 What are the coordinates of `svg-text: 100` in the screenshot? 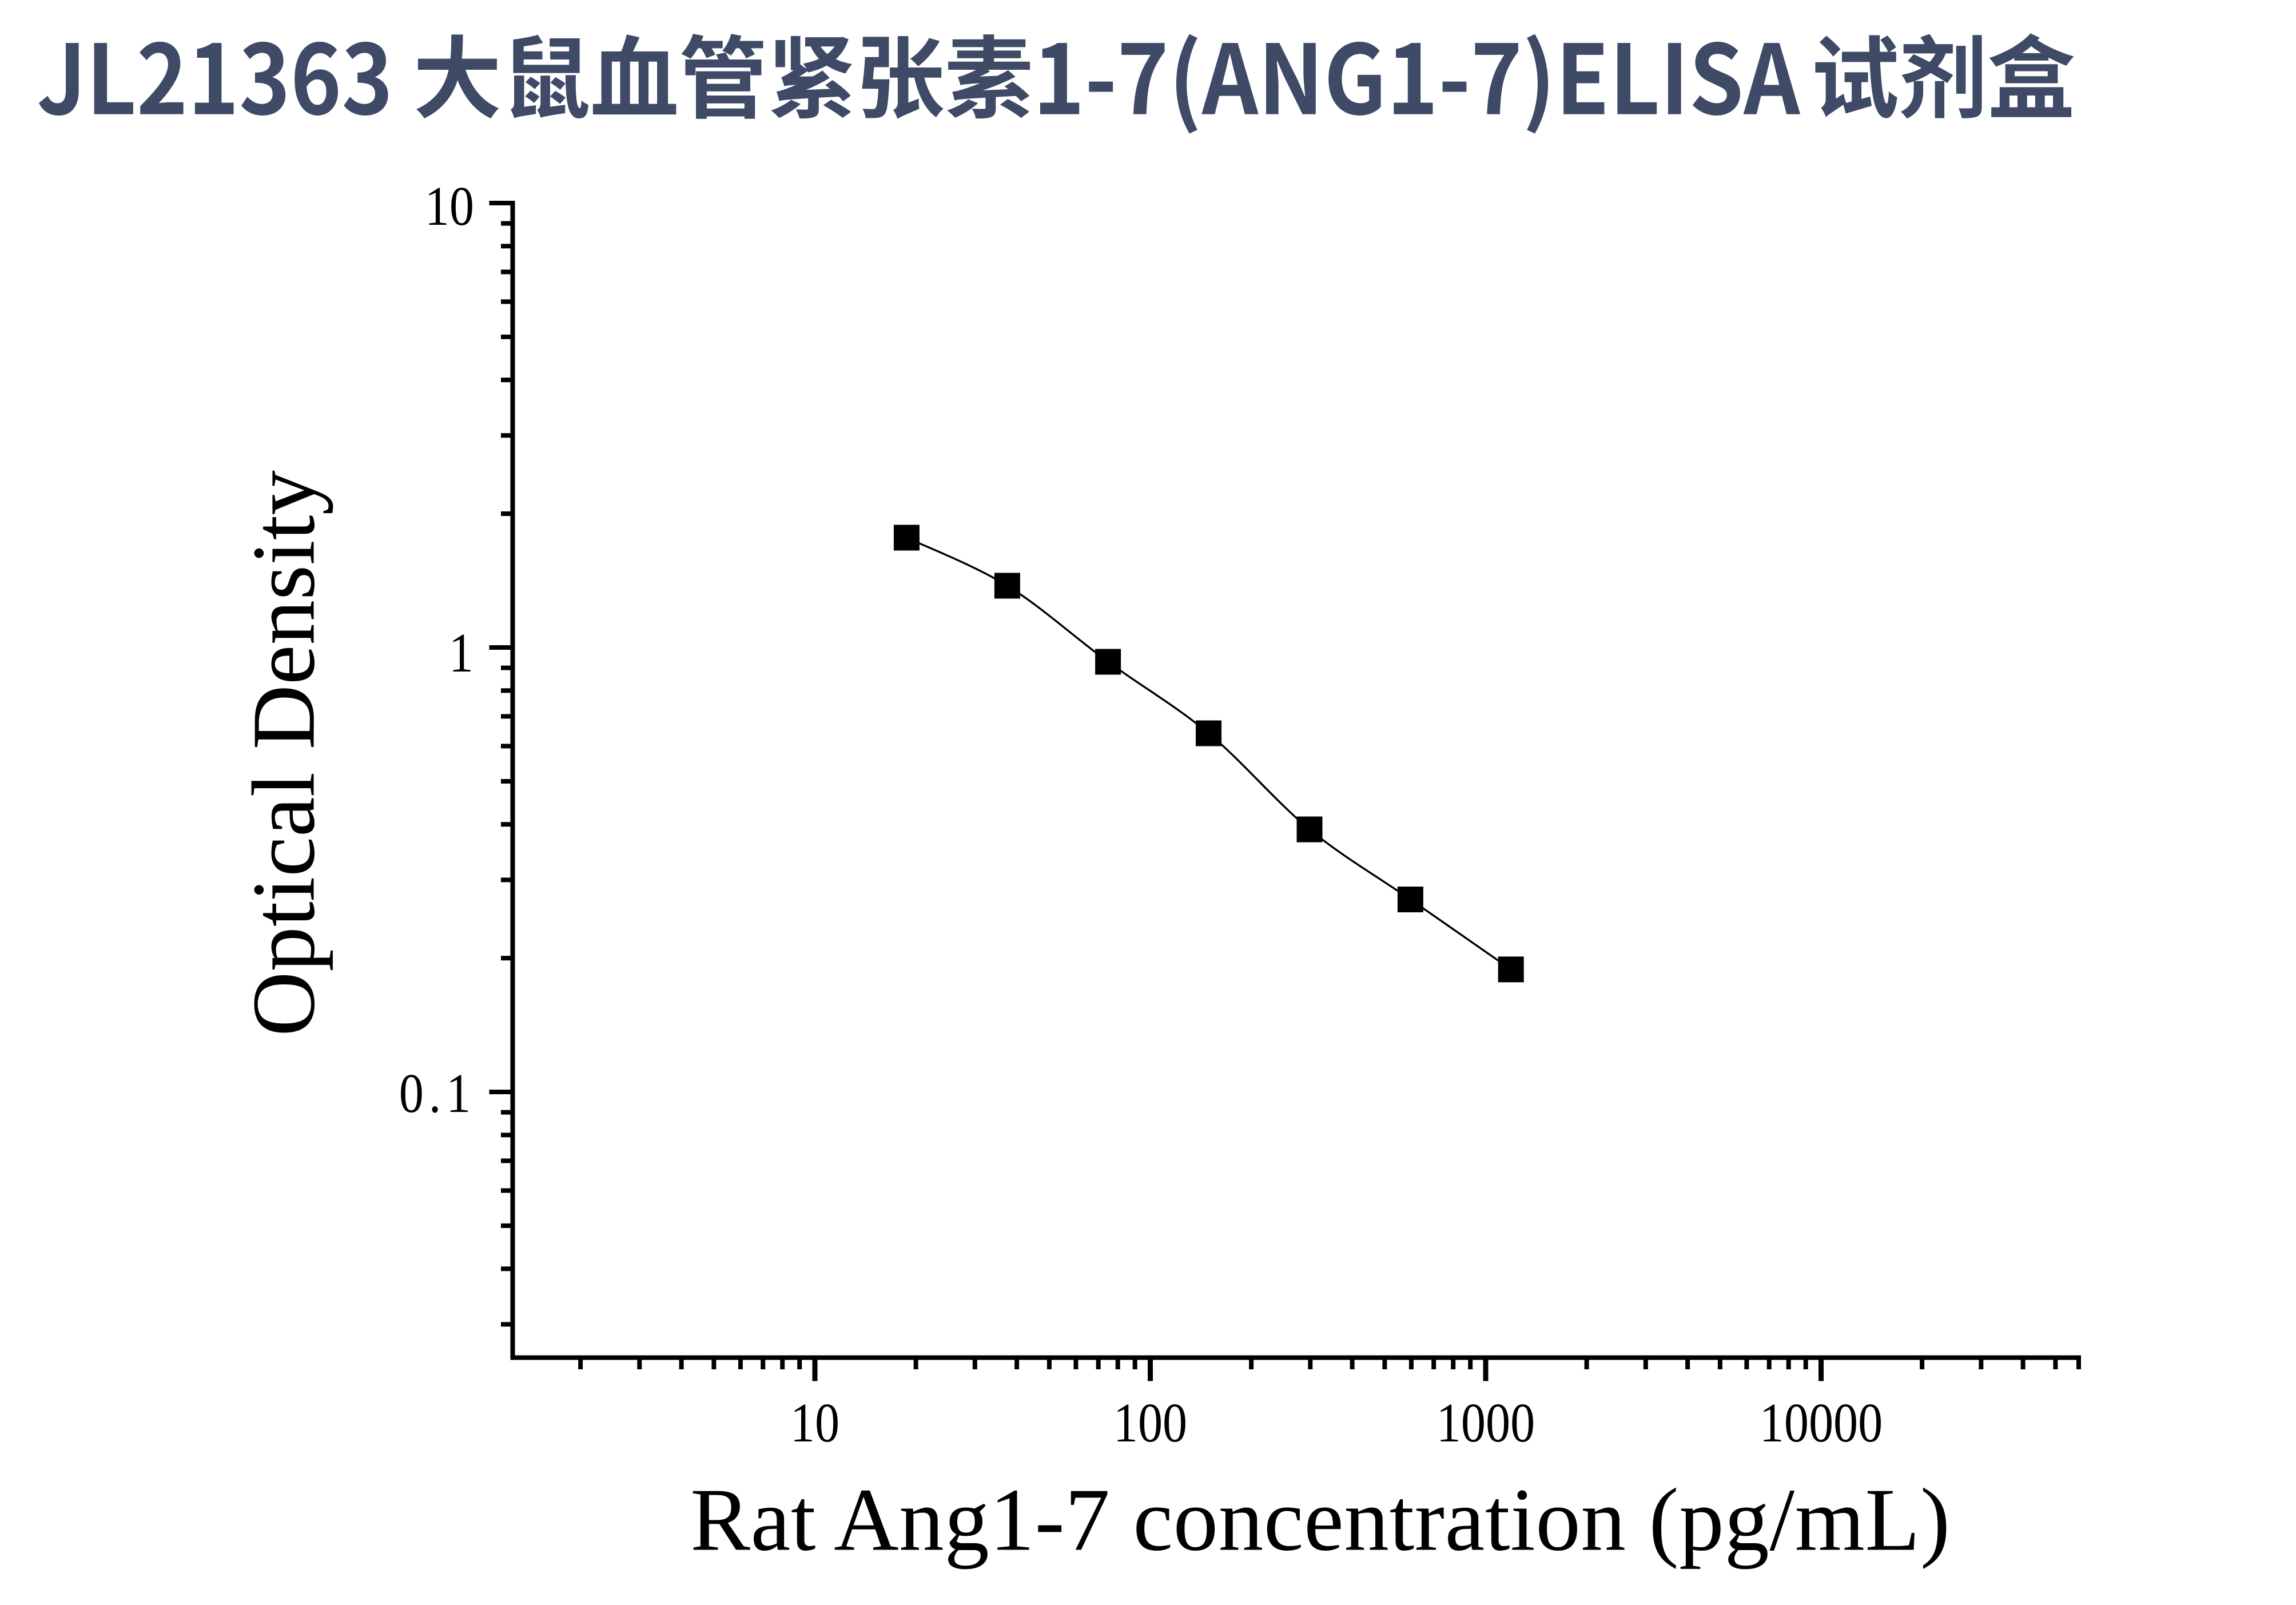 It's located at (1150, 1422).